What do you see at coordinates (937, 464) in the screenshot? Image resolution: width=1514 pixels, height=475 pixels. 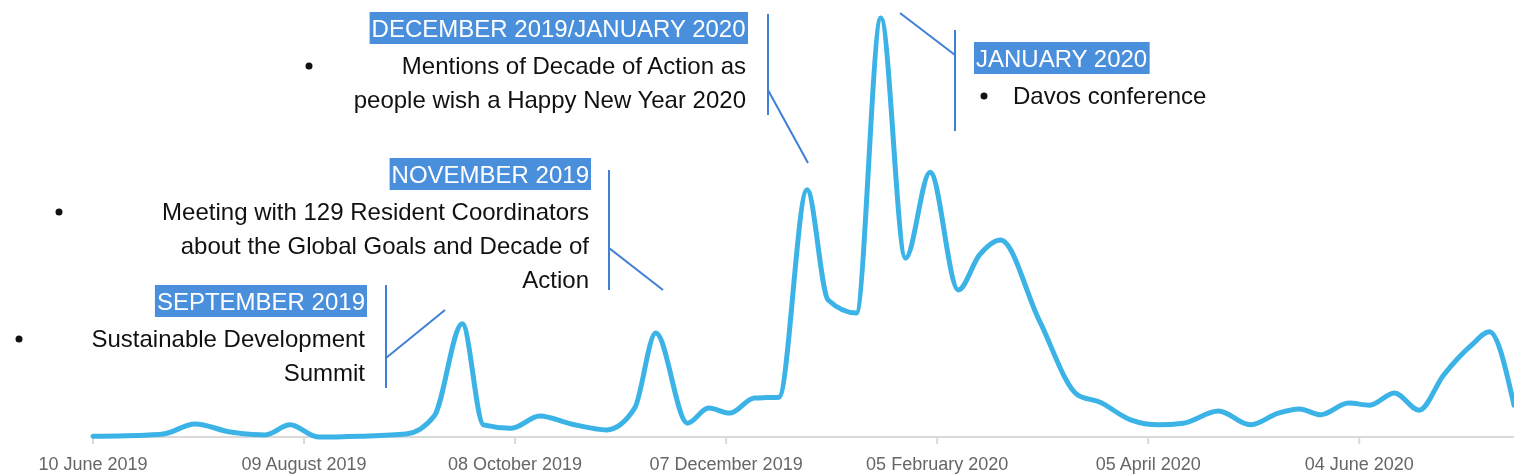 I see `x-tick-label: 05 February 2020` at bounding box center [937, 464].